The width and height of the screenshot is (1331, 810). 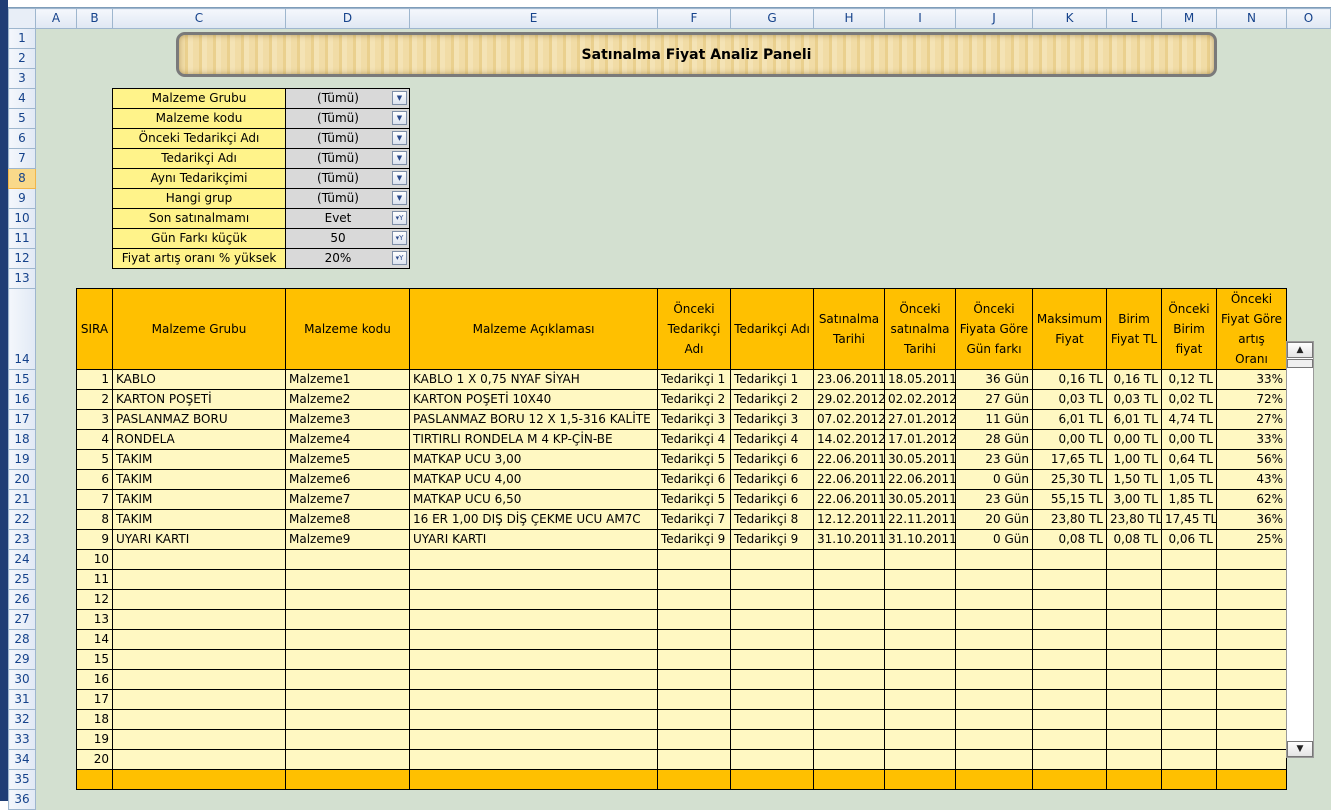 I want to click on table-cell: PASLANMAZ BORU, so click(x=199, y=419).